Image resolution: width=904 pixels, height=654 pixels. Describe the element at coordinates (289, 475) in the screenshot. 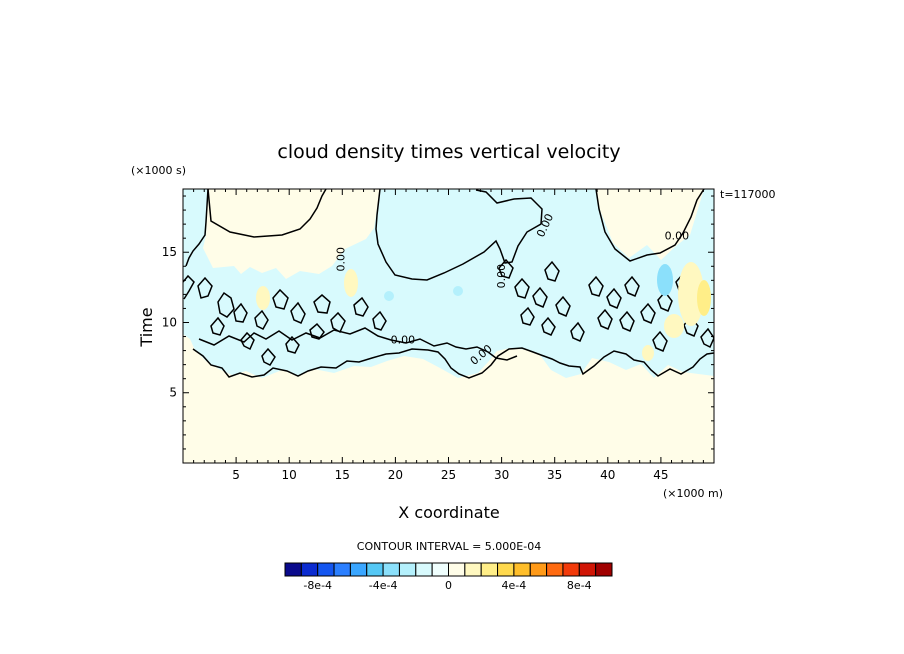

I see `x-tick-label: 10` at that location.